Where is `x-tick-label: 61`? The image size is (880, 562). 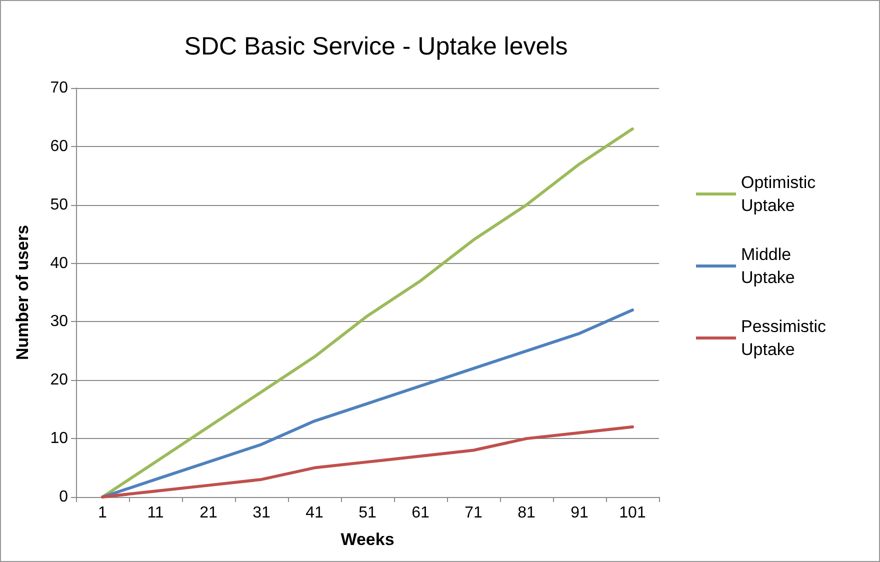 x-tick-label: 61 is located at coordinates (421, 513).